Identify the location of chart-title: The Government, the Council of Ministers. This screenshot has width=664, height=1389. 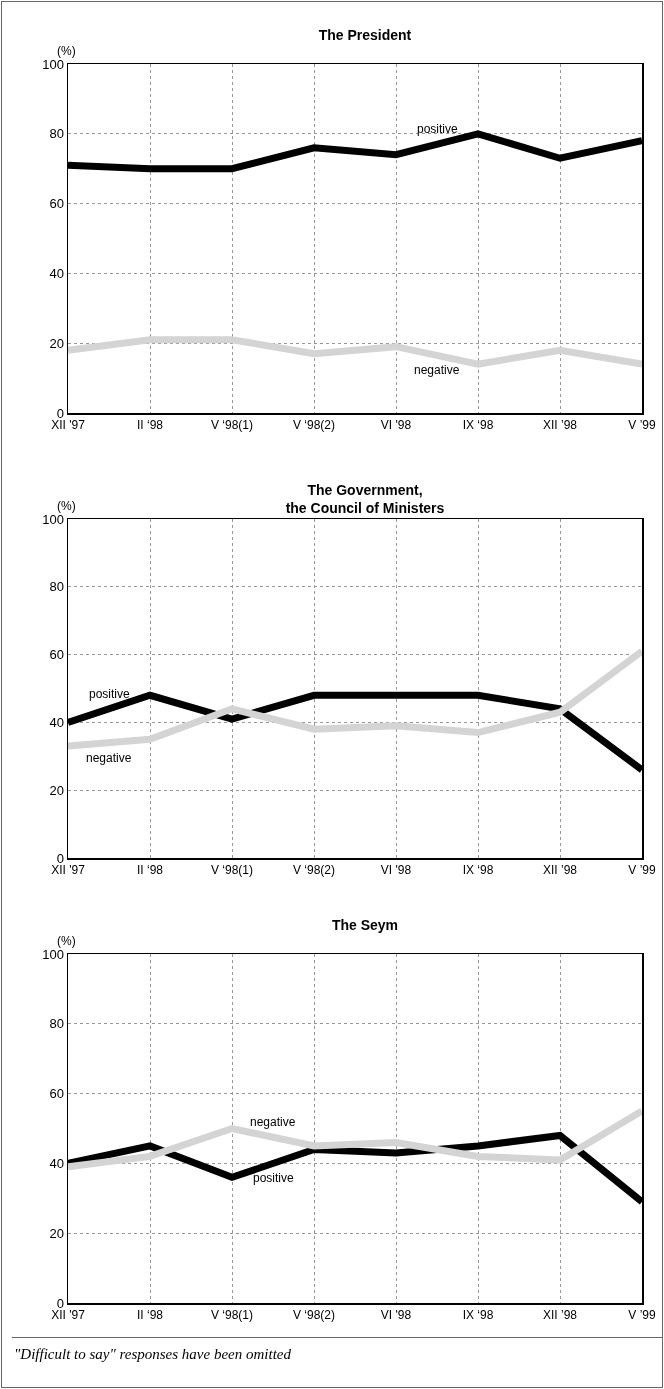
(365, 499).